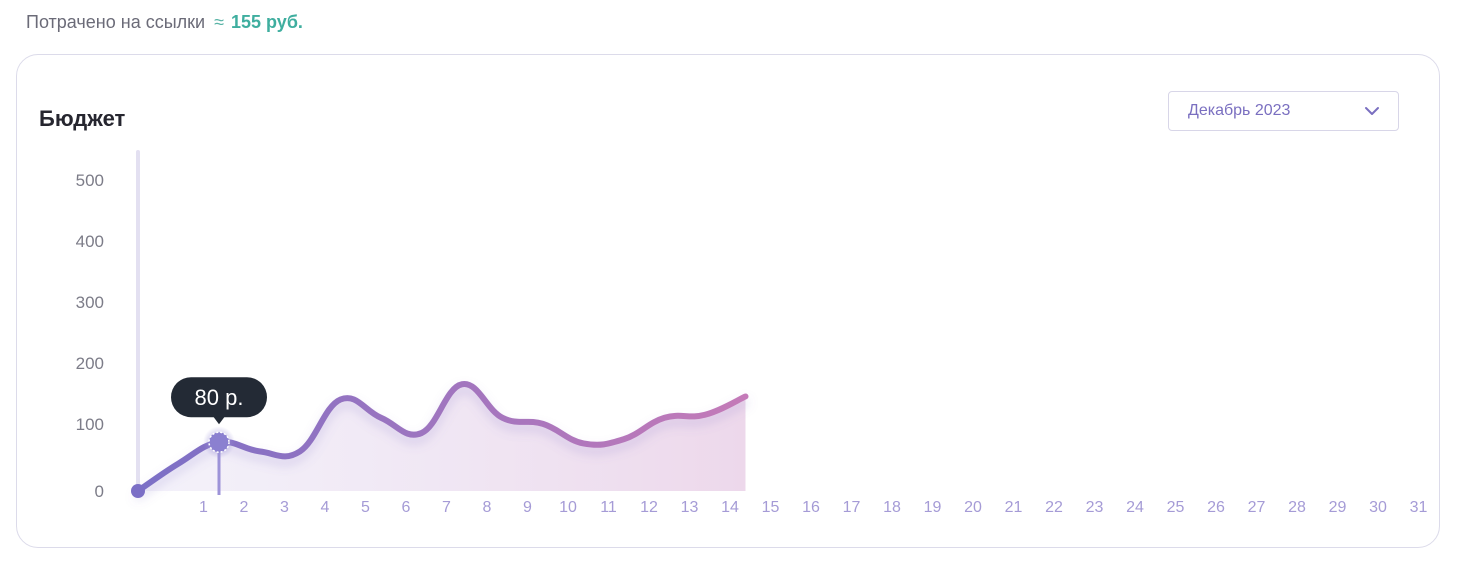  Describe the element at coordinates (90, 180) in the screenshot. I see `y-tick-label: 500` at that location.